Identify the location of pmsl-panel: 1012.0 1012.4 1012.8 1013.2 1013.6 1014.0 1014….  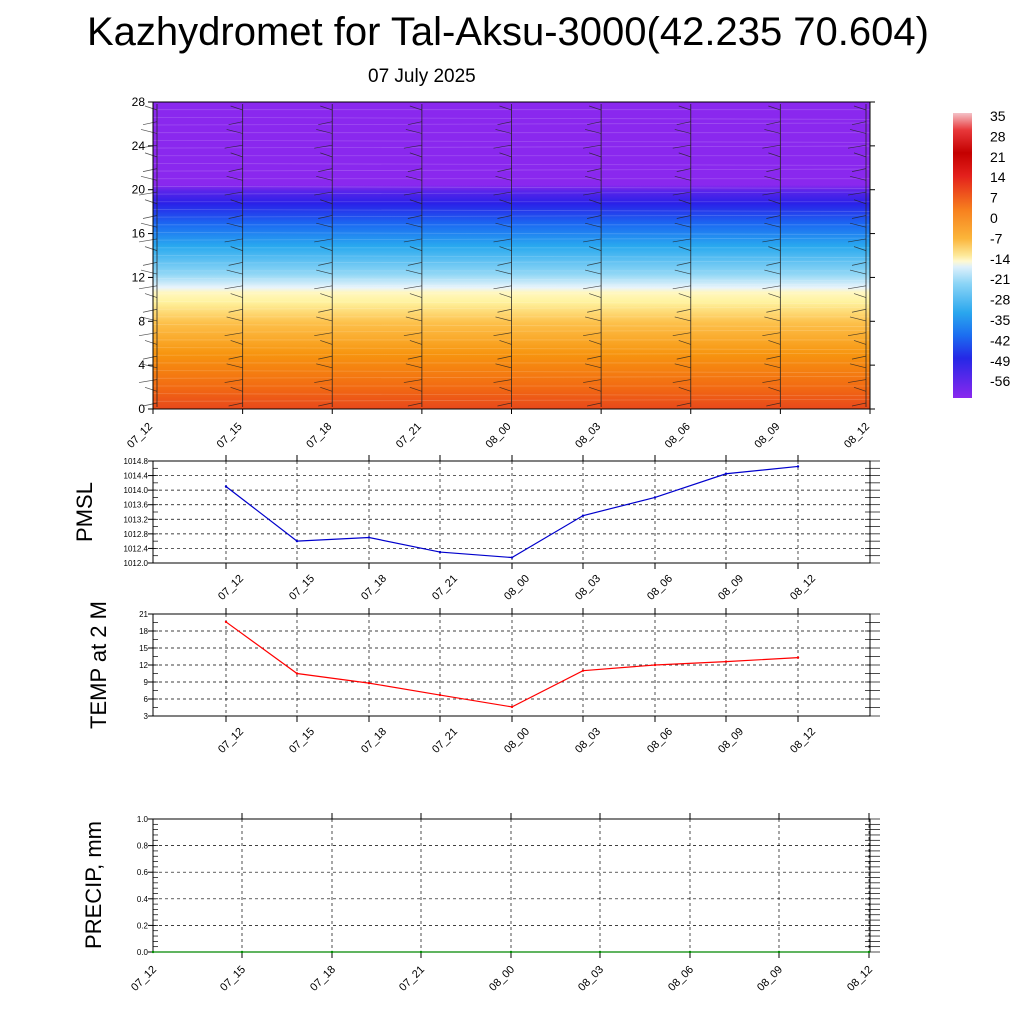
(476, 529).